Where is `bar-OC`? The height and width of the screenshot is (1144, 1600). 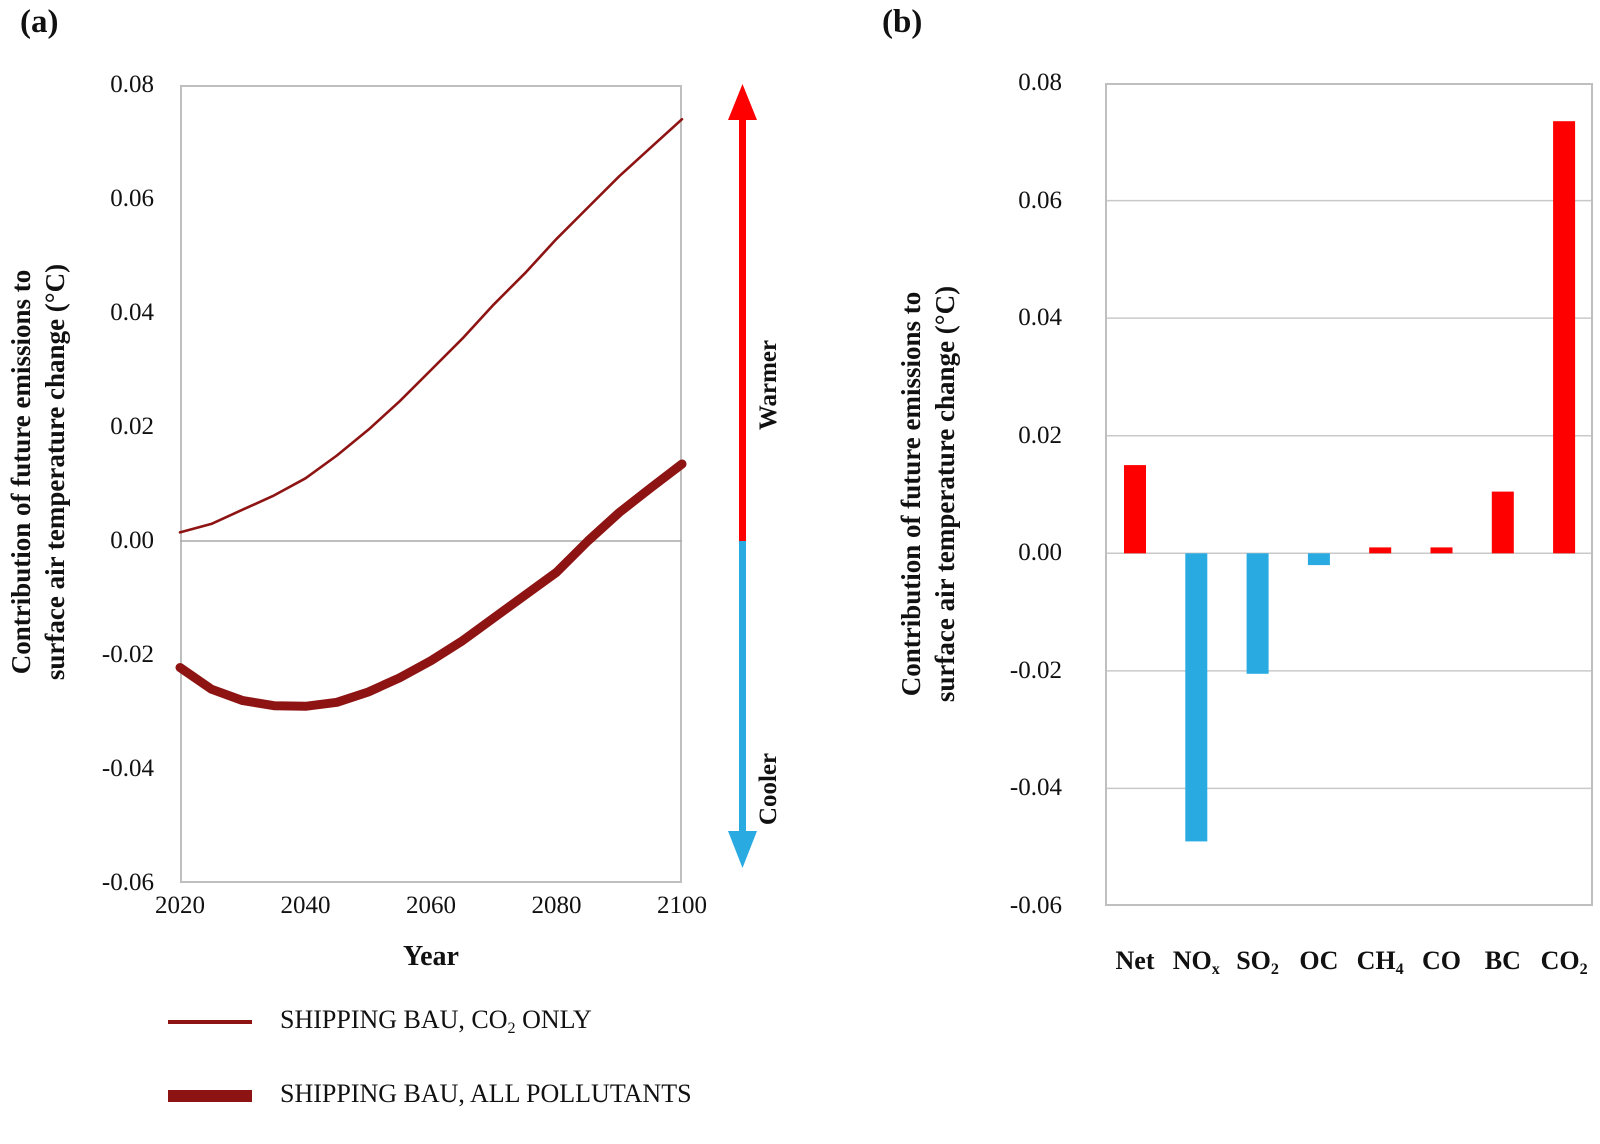
bar-OC is located at coordinates (1318, 559).